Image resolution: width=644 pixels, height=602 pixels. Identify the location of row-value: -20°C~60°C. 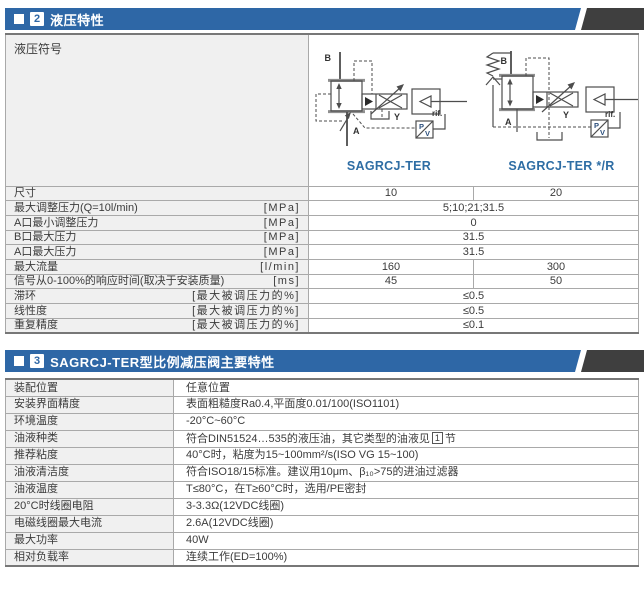
(406, 421).